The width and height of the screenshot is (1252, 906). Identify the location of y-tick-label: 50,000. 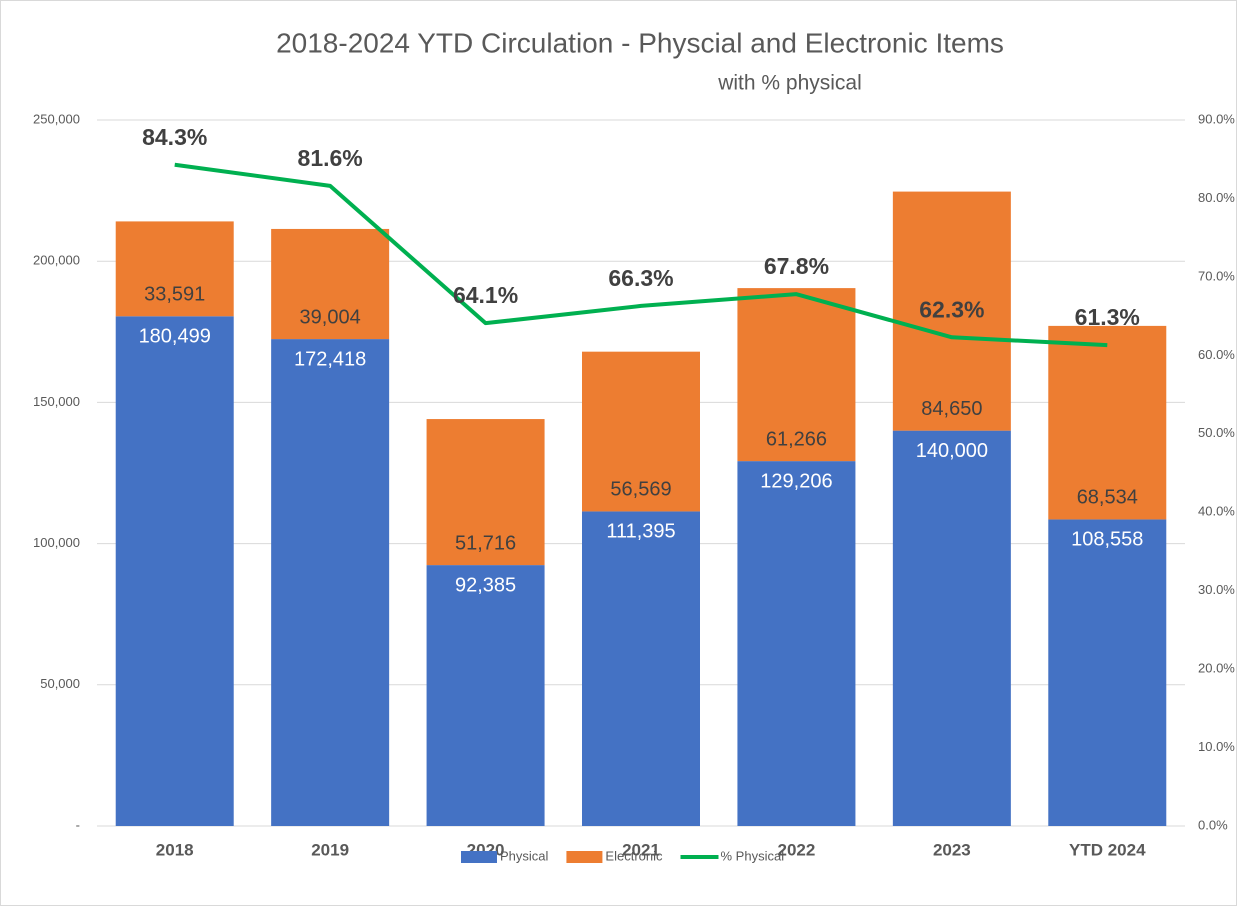
(60, 683).